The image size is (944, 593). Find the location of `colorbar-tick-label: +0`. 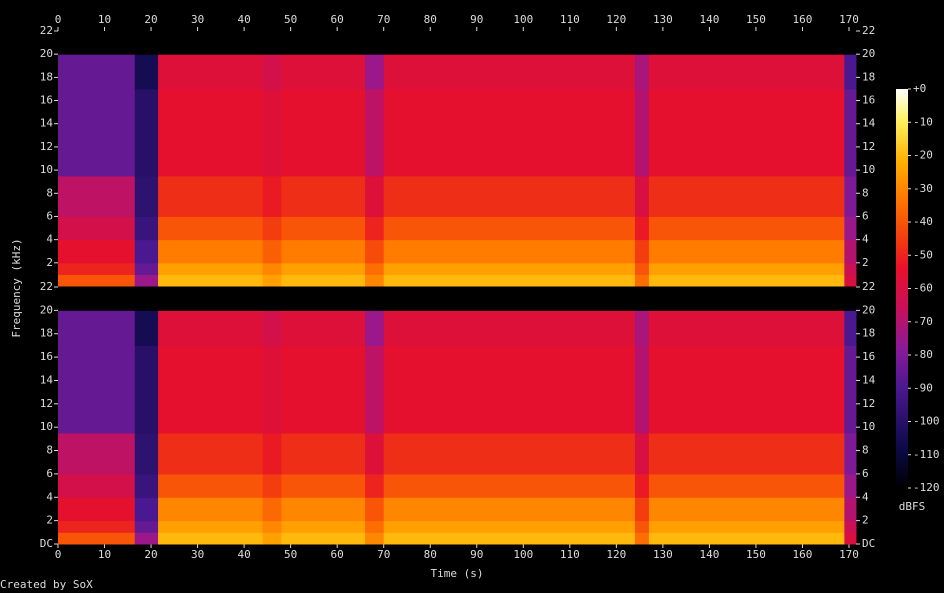

colorbar-tick-label: +0 is located at coordinates (919, 88).